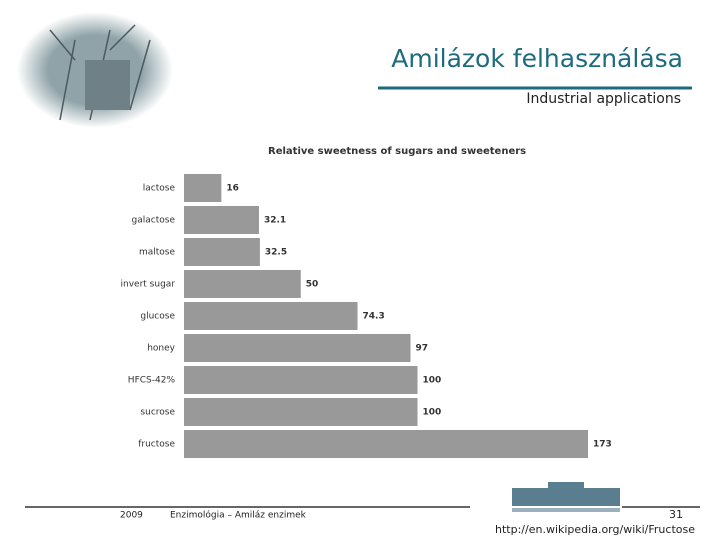  I want to click on value-label: 74.3, so click(374, 317).